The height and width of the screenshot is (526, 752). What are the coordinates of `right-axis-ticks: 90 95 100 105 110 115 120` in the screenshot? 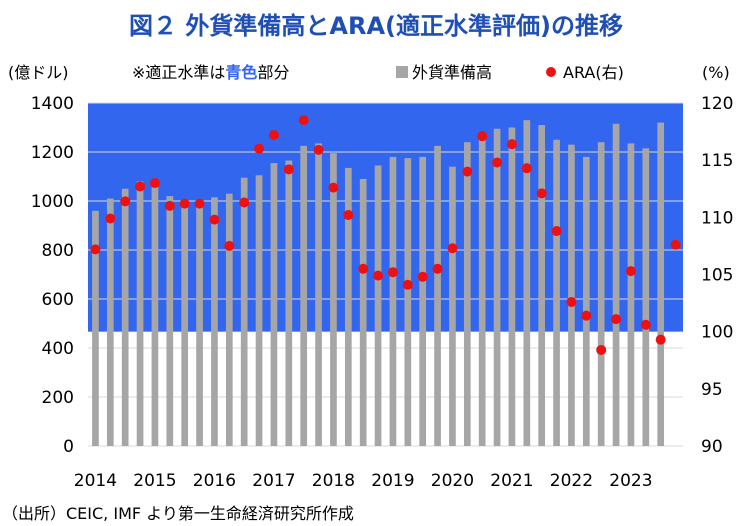 It's located at (717, 275).